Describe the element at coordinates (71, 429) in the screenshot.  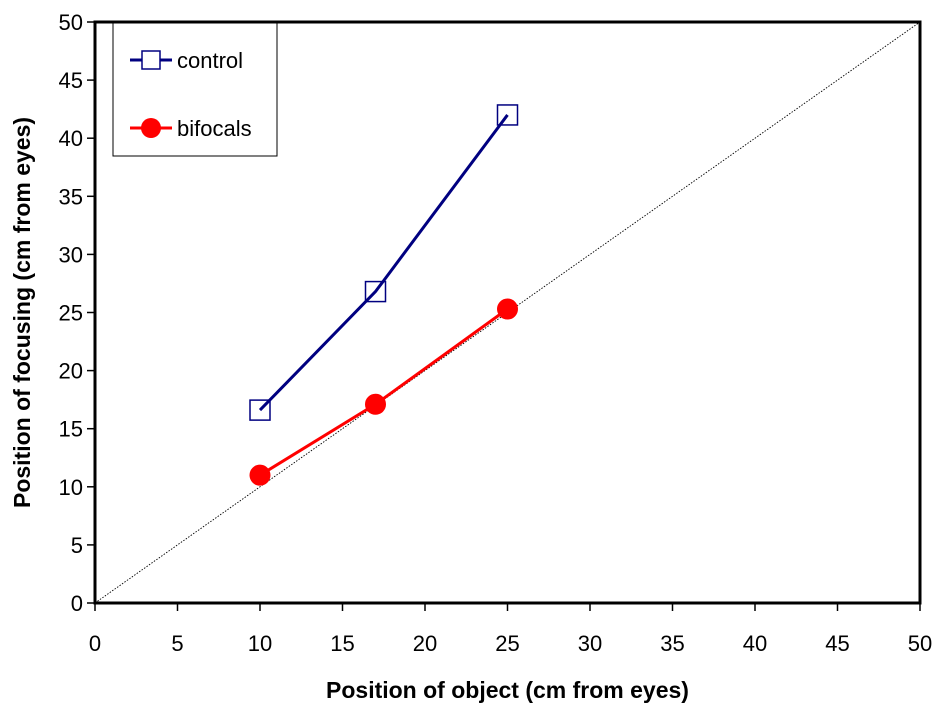
I see `y-tick-label: 15` at that location.